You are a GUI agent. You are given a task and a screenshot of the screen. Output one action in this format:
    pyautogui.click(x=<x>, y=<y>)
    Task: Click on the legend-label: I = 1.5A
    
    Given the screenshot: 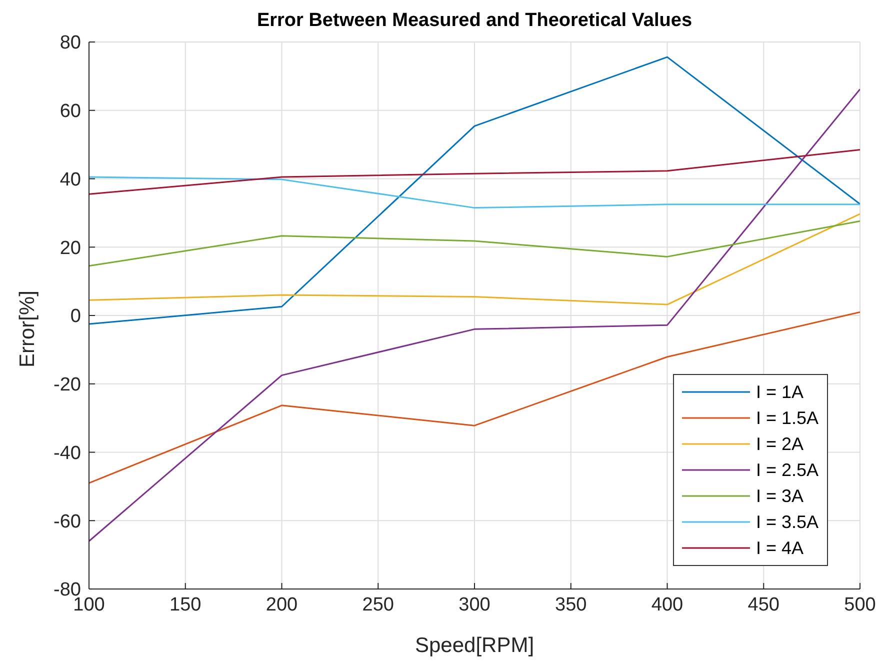 What is the action you would take?
    pyautogui.click(x=787, y=418)
    